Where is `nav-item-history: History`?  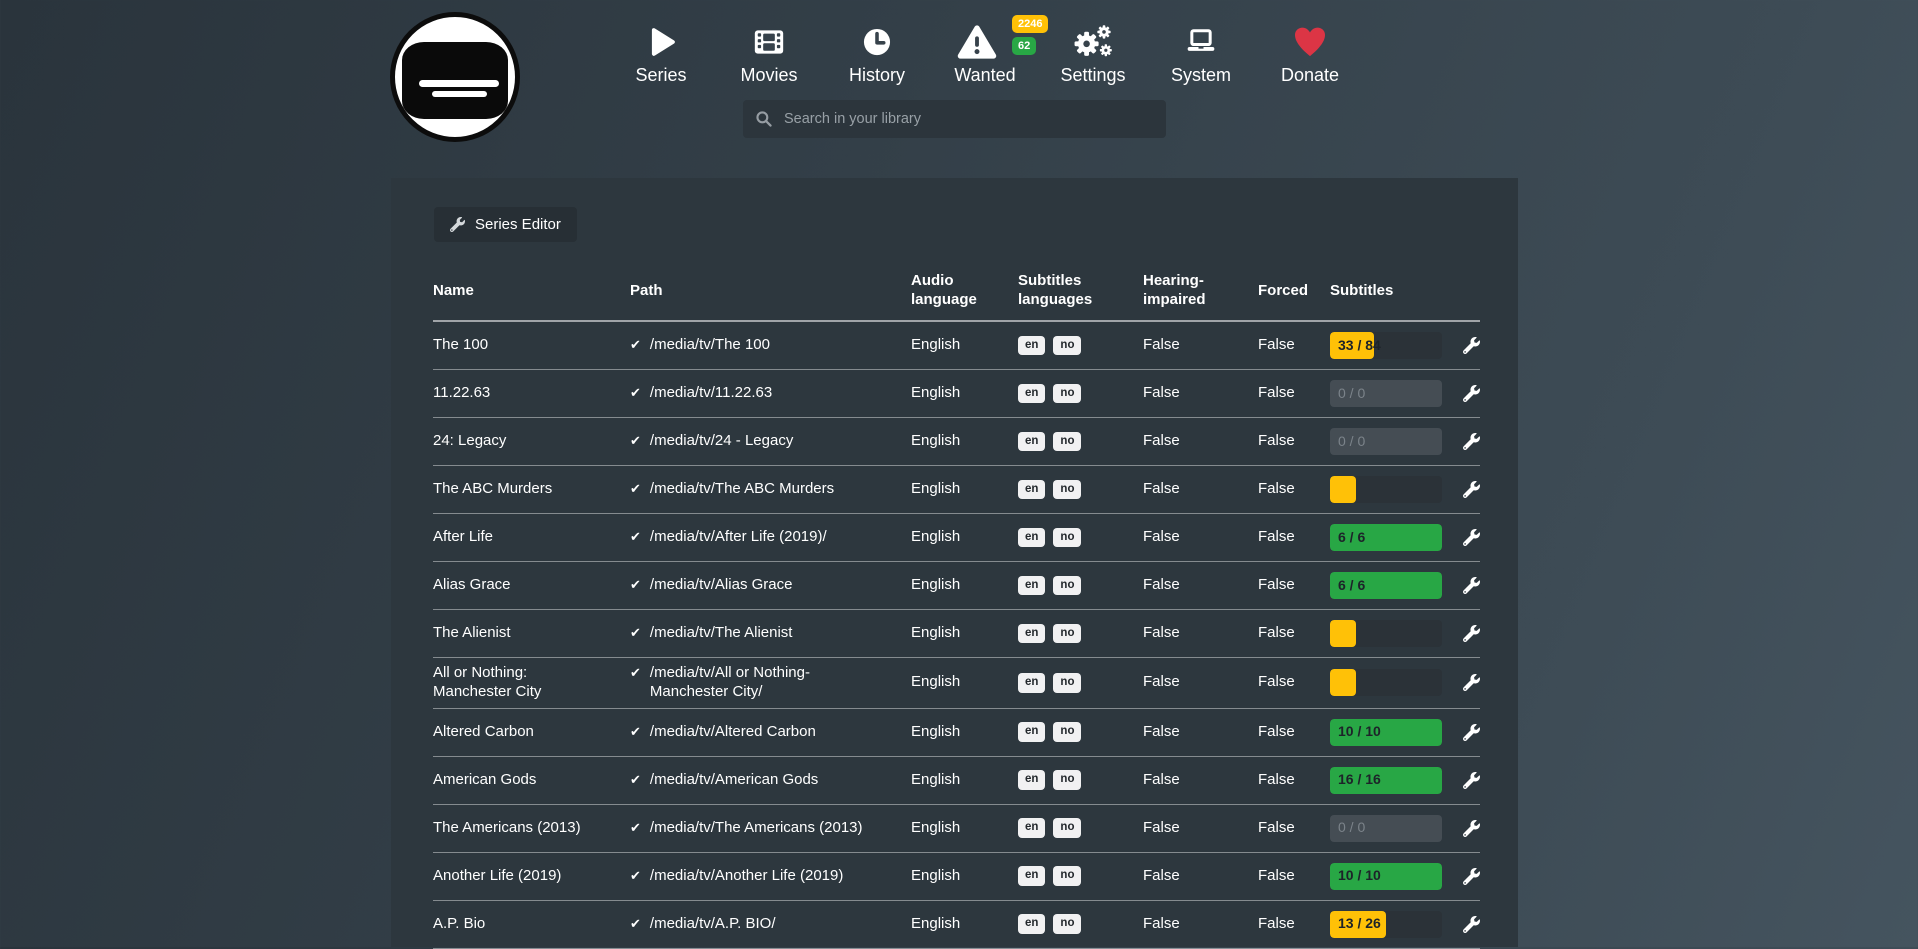 nav-item-history: History is located at coordinates (877, 52).